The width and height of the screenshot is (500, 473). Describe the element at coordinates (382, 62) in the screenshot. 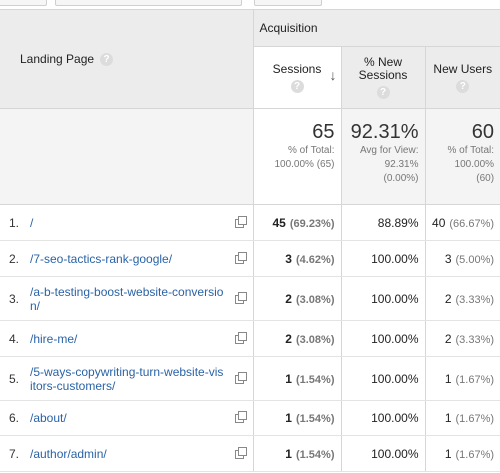

I see `new-sessions-header-label-1: % New` at that location.